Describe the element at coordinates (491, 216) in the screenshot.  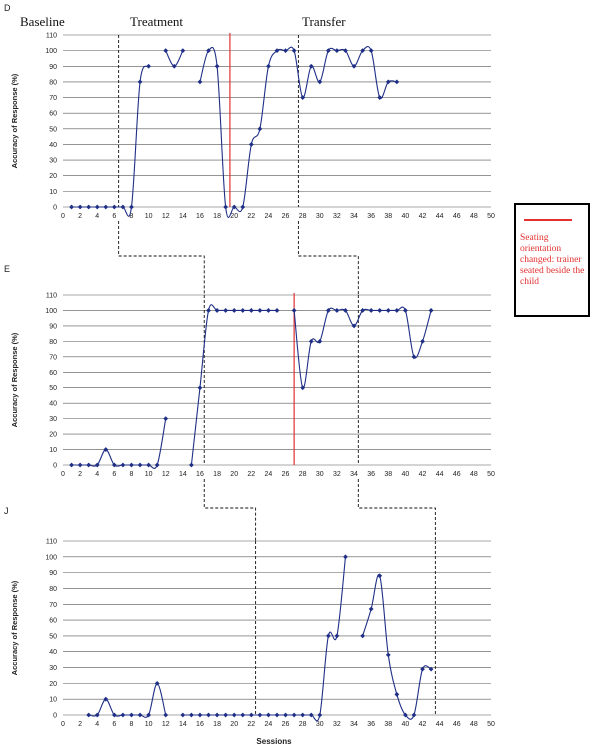
I see `x-tick-label: 50` at that location.